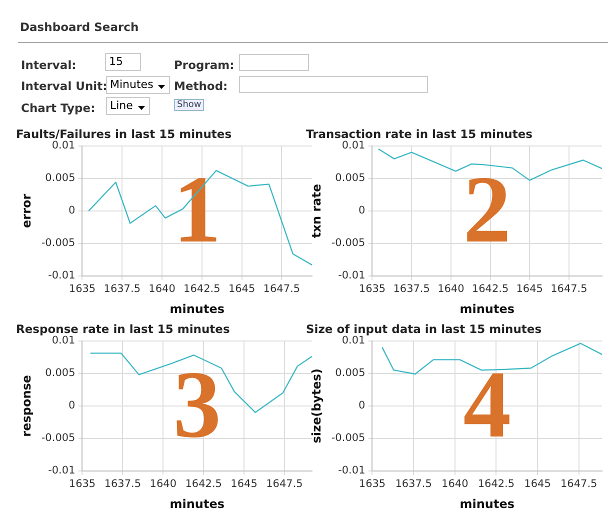  Describe the element at coordinates (189, 105) in the screenshot. I see `button: Show` at that location.